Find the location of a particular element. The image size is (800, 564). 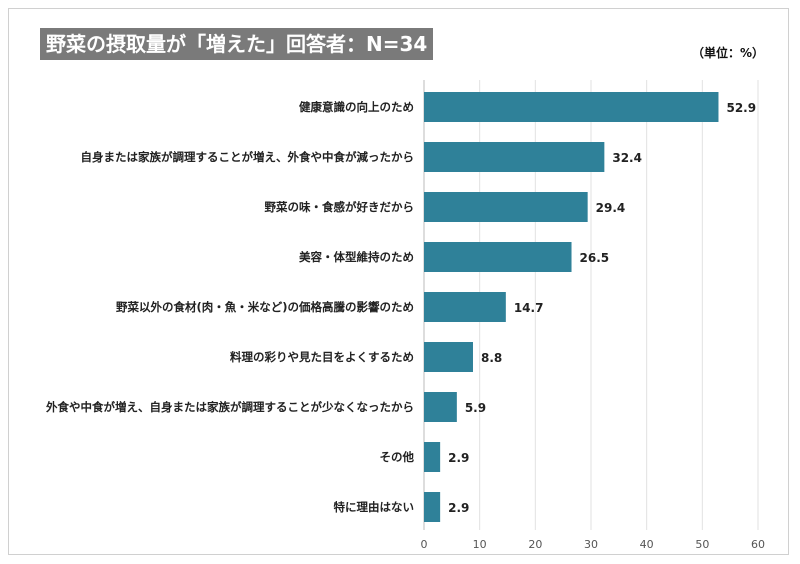

x-tick-label: 60 is located at coordinates (758, 544).